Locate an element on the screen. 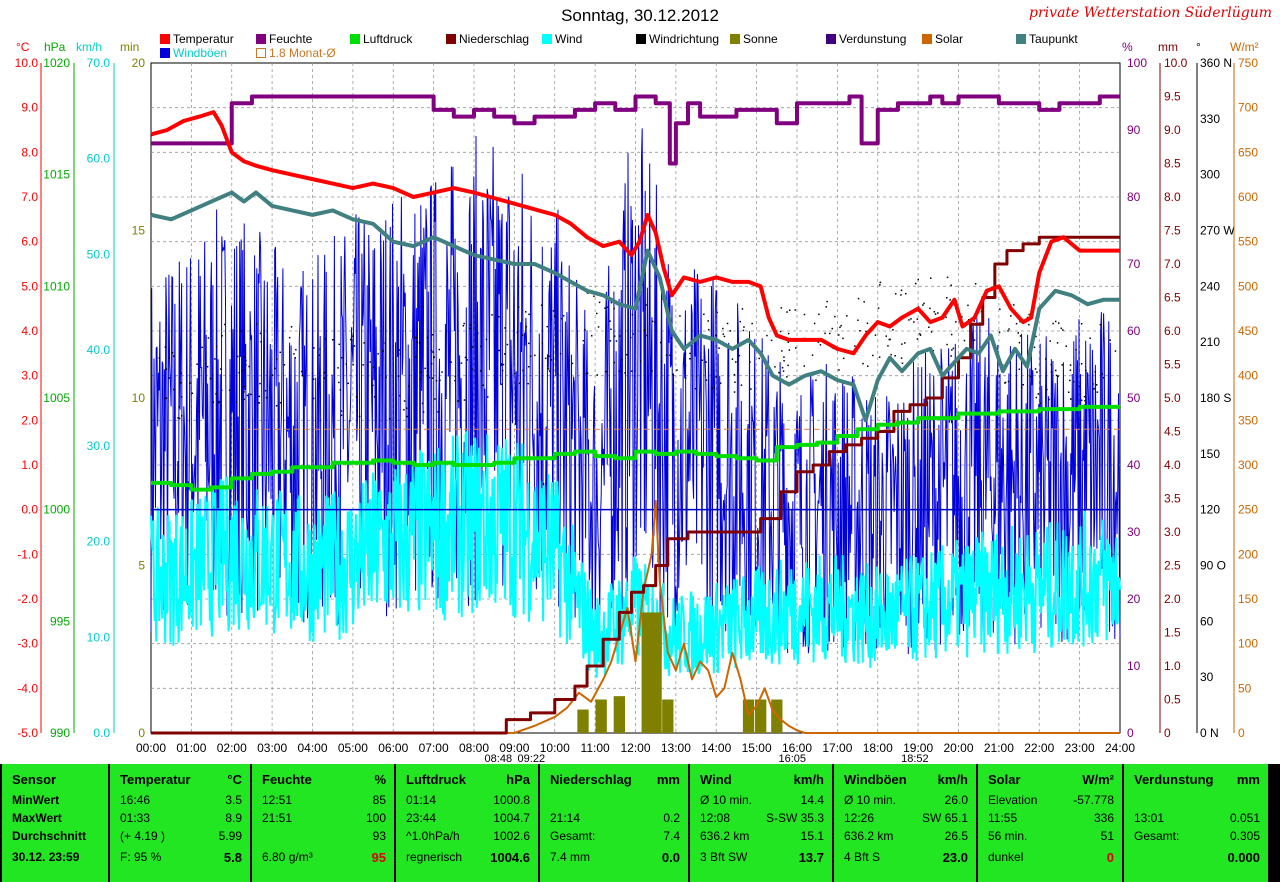 The image size is (1280, 882). tick-deg: 150 is located at coordinates (1210, 454).